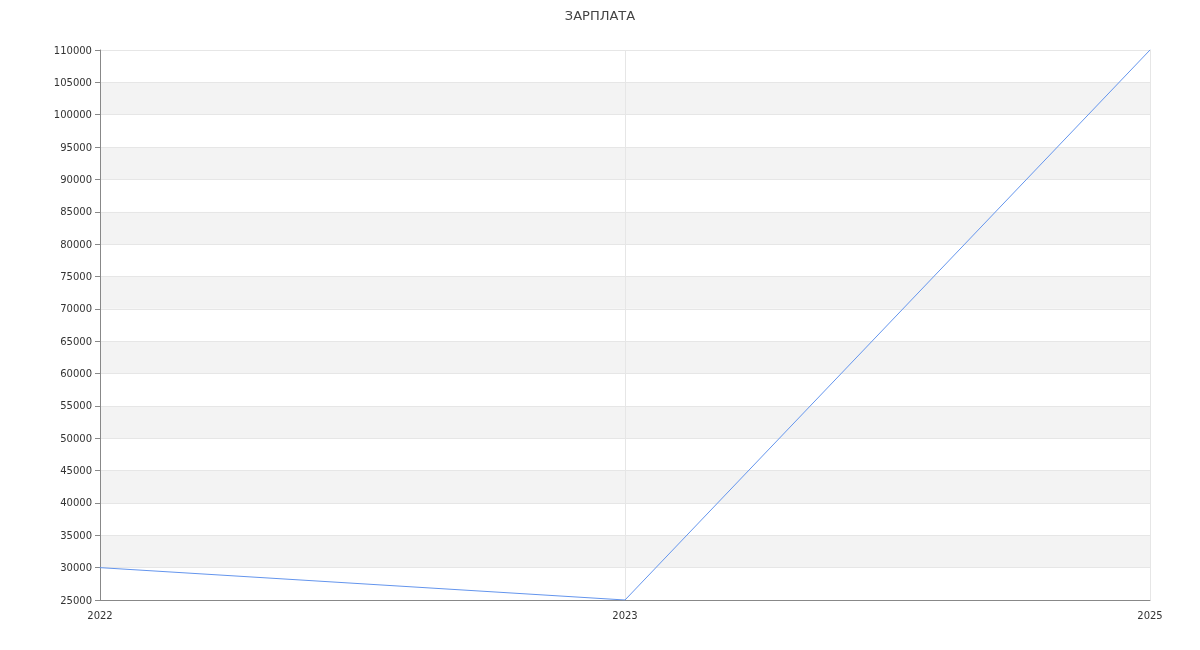 This screenshot has height=650, width=1200. Describe the element at coordinates (600, 15) in the screenshot. I see `chart-title: ЗАРПЛАТА` at that location.